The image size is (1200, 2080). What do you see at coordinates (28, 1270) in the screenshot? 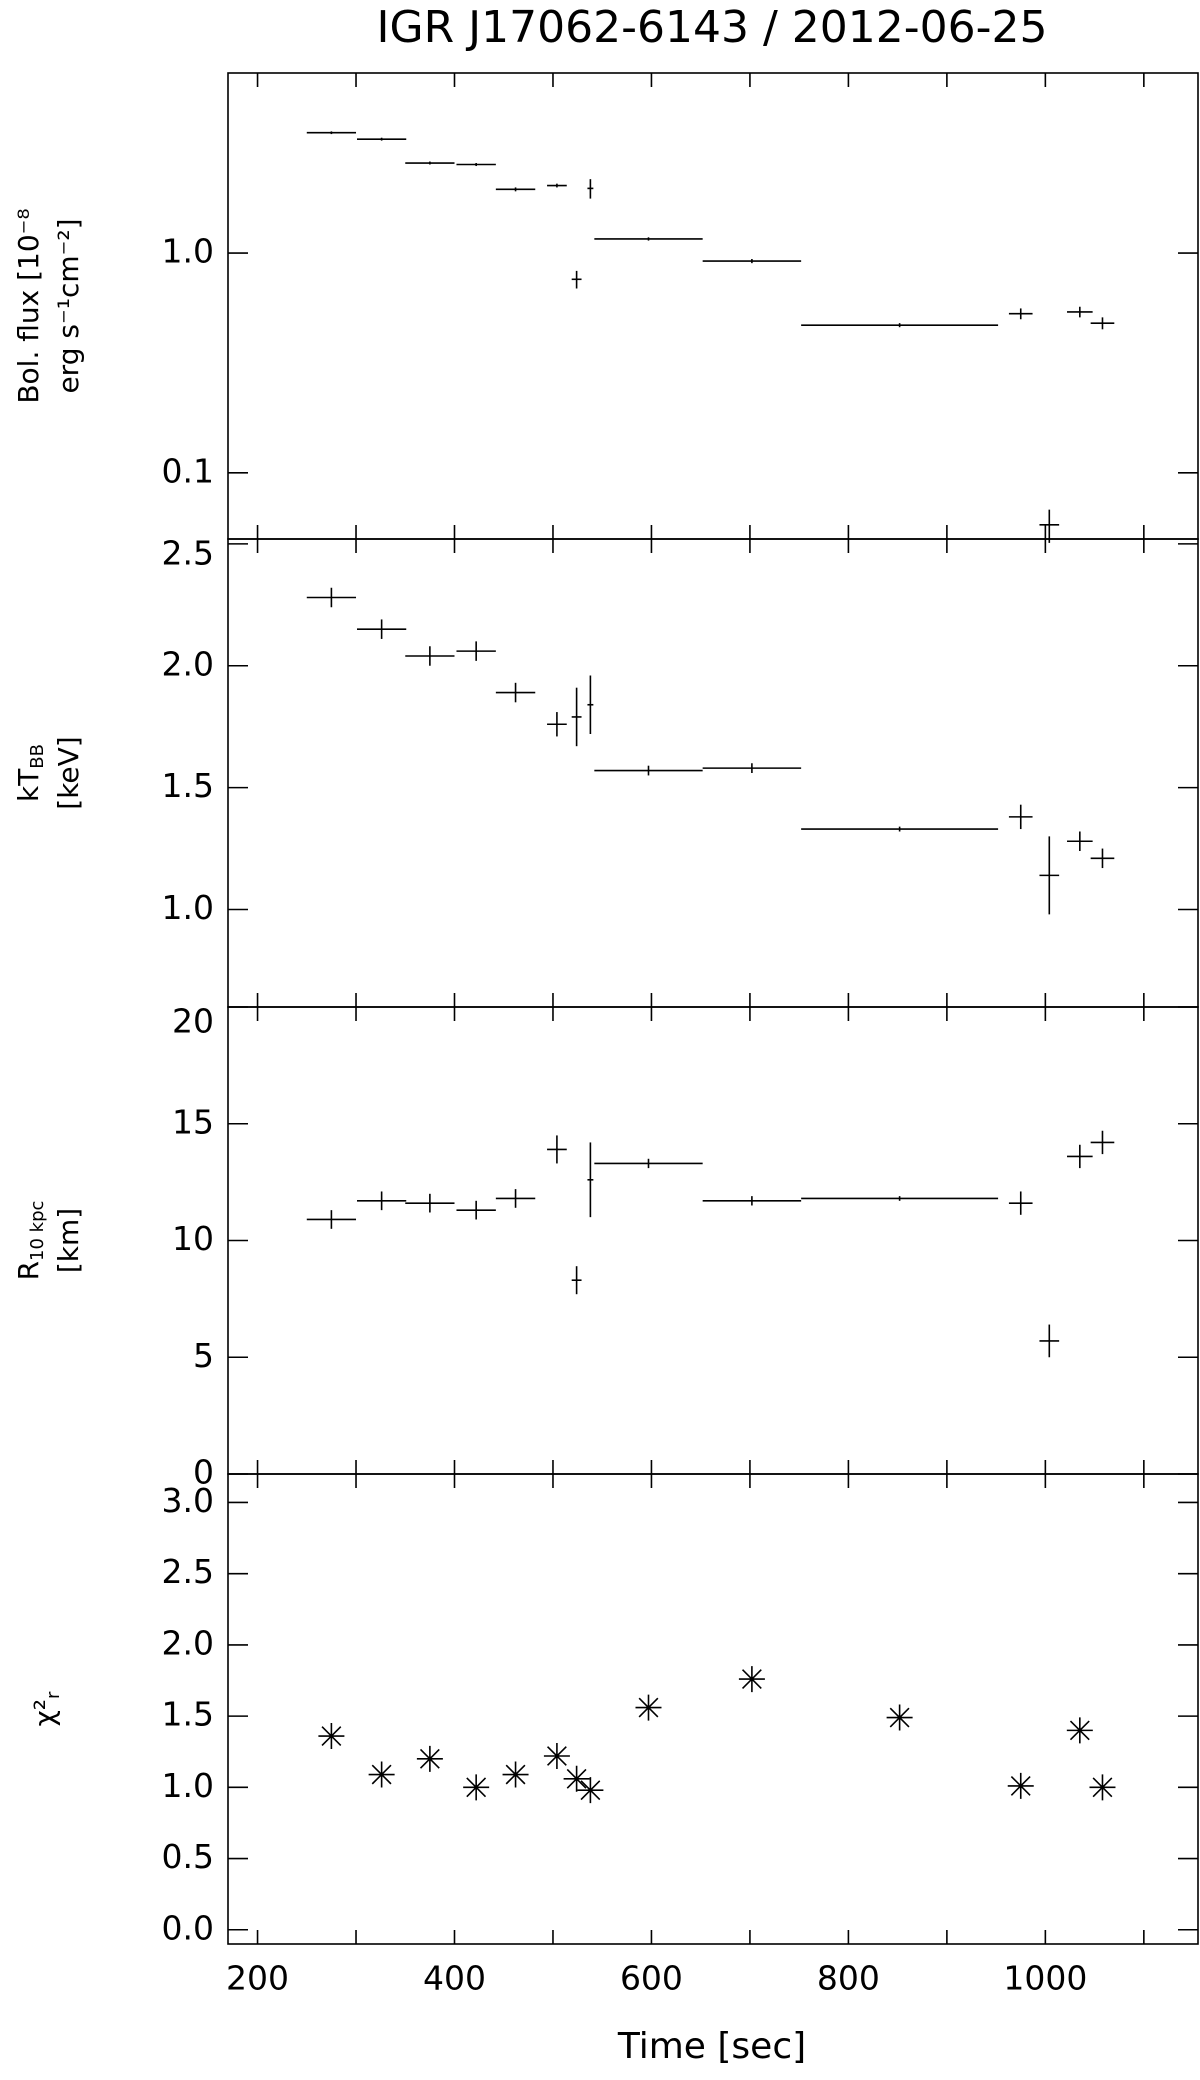
I see `y-axis-label-main: R` at bounding box center [28, 1270].